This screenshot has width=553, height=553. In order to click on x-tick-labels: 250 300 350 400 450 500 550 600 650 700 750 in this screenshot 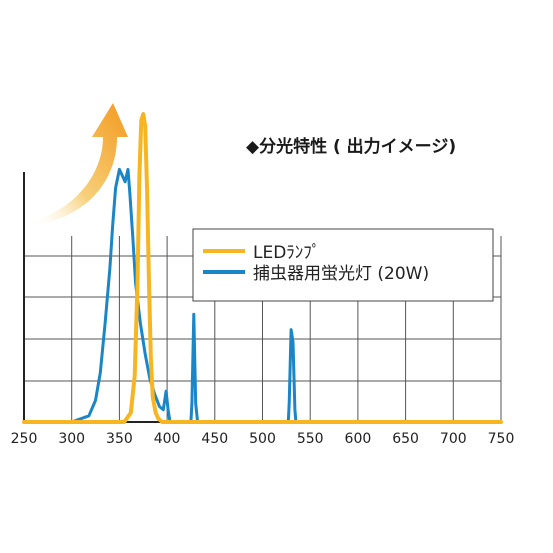, I will do `click(263, 439)`.